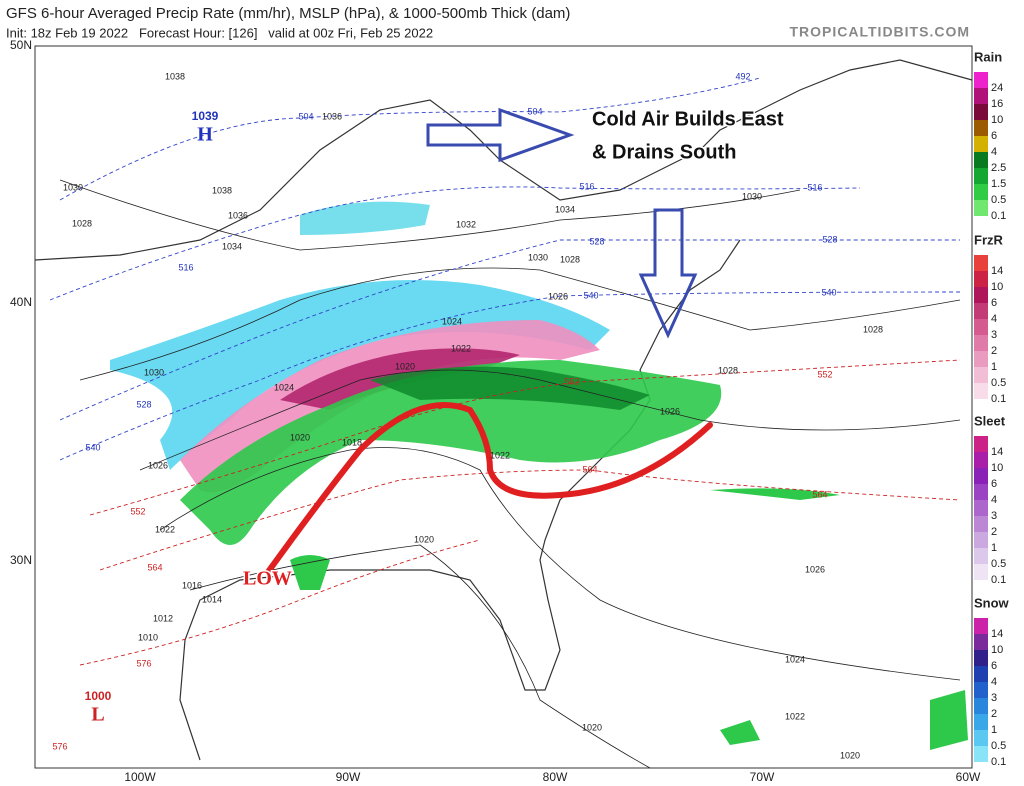 Image resolution: width=1024 pixels, height=786 pixels. Describe the element at coordinates (92, 447) in the screenshot. I see `thickness-label: 540` at that location.